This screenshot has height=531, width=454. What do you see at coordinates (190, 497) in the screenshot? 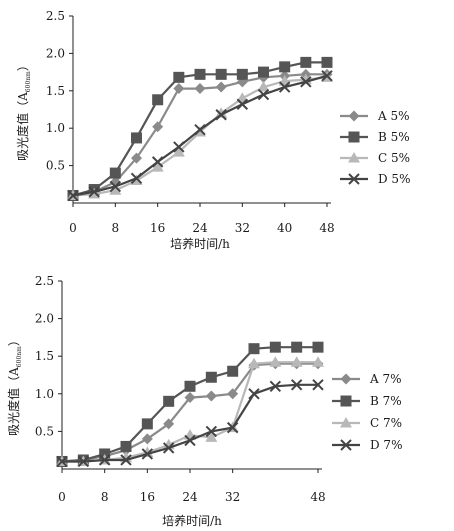
I see `x-tick-label: 24` at bounding box center [190, 497].